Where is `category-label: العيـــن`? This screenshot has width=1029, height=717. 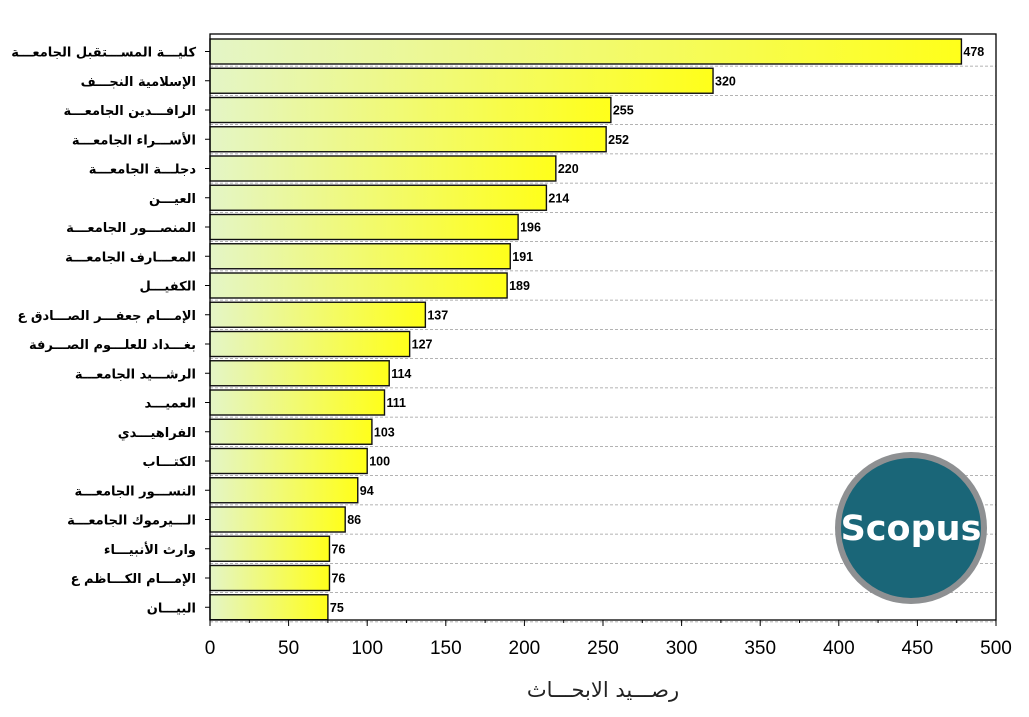 category-label: العيـــن is located at coordinates (172, 199).